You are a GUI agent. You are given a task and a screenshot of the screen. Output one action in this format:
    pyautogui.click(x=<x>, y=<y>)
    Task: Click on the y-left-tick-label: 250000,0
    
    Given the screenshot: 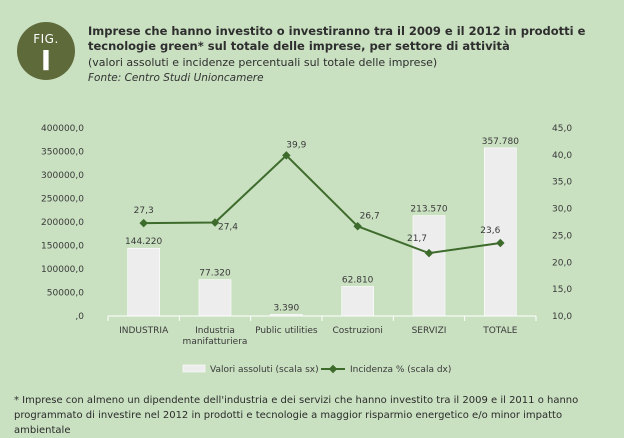 What is the action you would take?
    pyautogui.click(x=62, y=200)
    